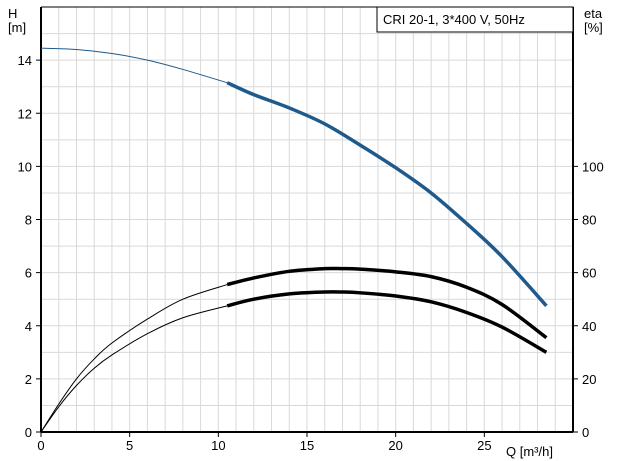 Image resolution: width=618 pixels, height=461 pixels. What do you see at coordinates (28, 379) in the screenshot?
I see `y-left-tick-label: 2` at bounding box center [28, 379].